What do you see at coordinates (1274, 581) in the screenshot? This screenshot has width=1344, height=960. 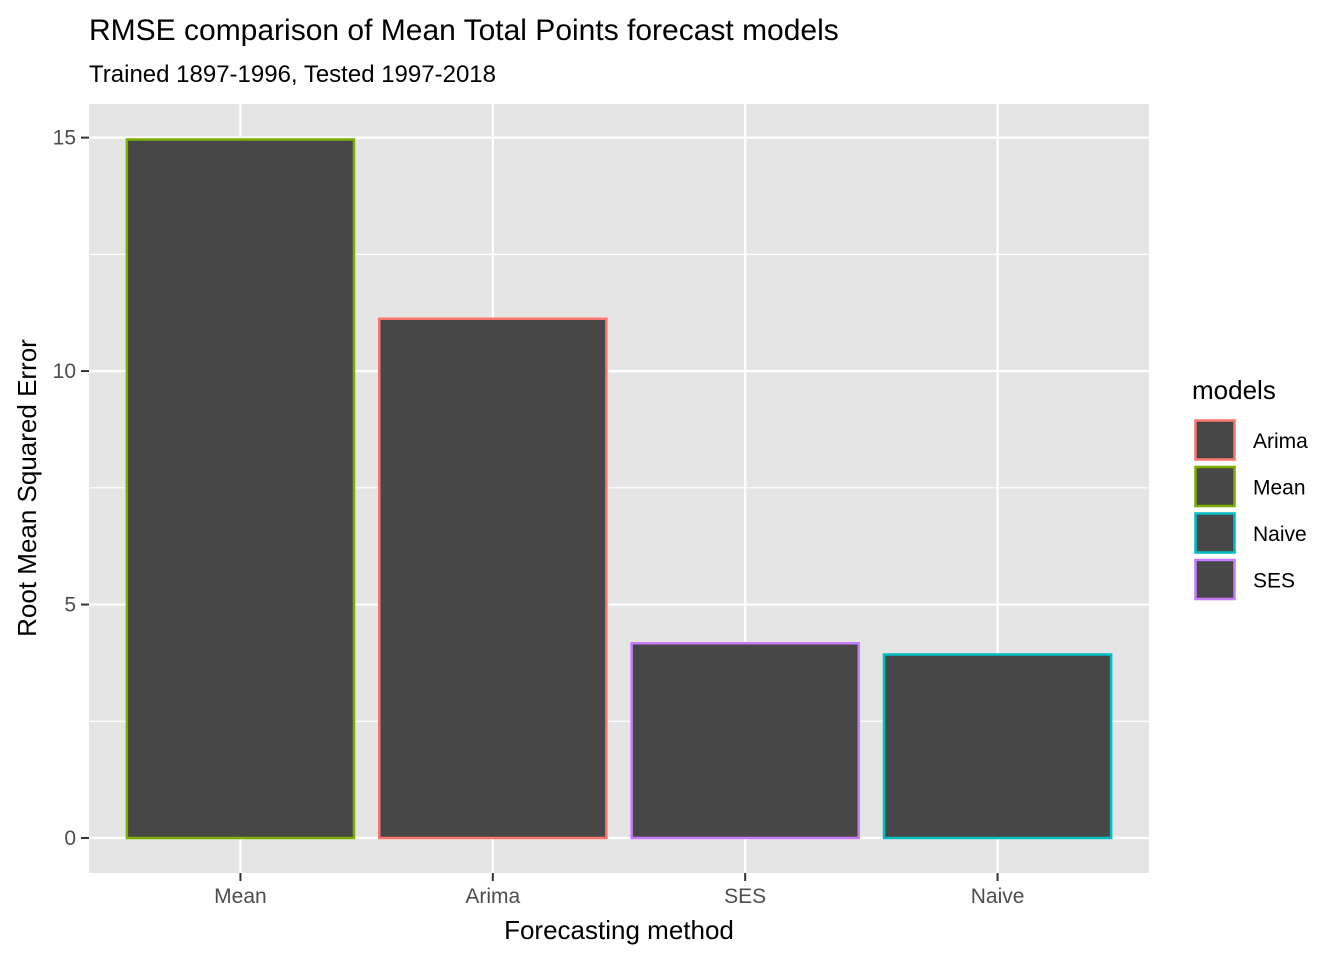 I see `legend-label-ses: SES` at bounding box center [1274, 581].